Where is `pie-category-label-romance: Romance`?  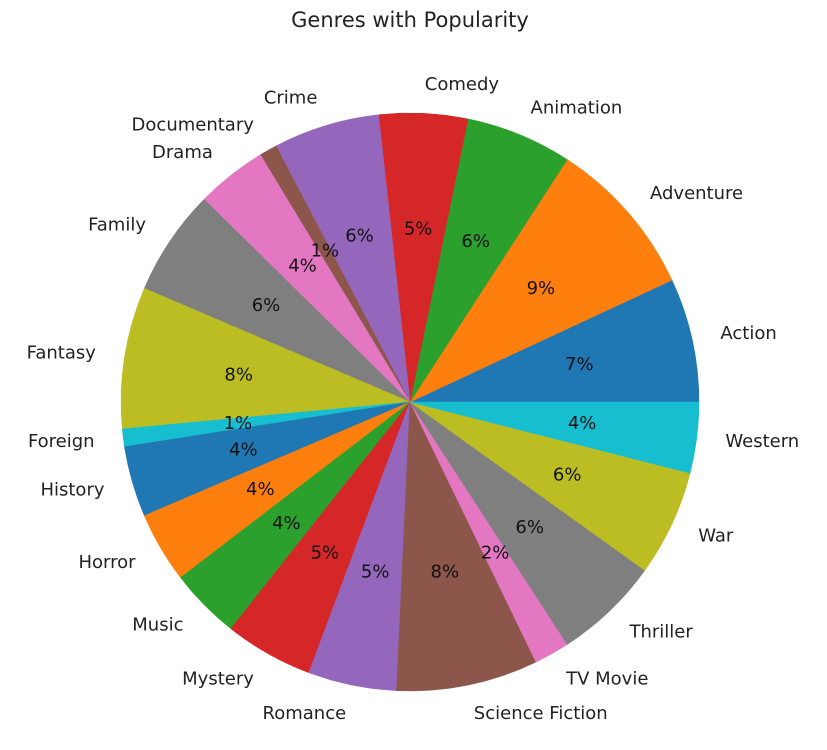
pie-category-label-romance: Romance is located at coordinates (305, 713).